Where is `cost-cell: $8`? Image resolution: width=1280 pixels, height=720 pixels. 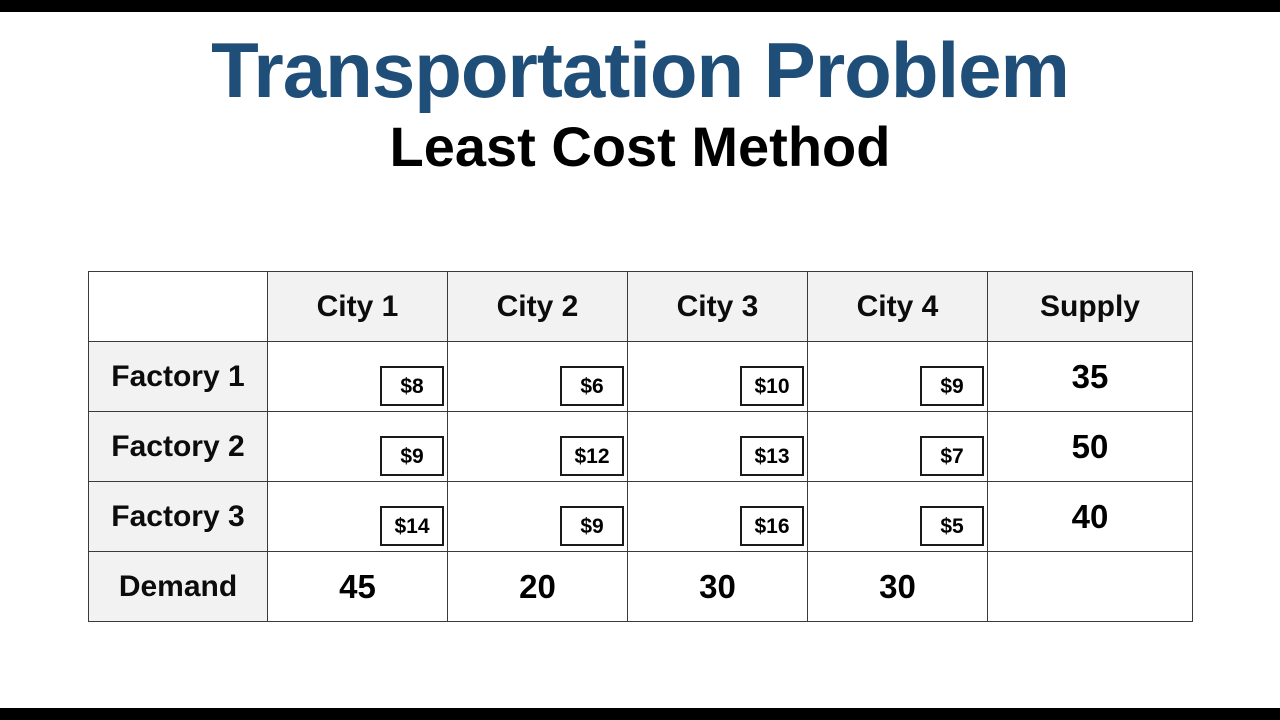
cost-cell: $8 is located at coordinates (357, 376).